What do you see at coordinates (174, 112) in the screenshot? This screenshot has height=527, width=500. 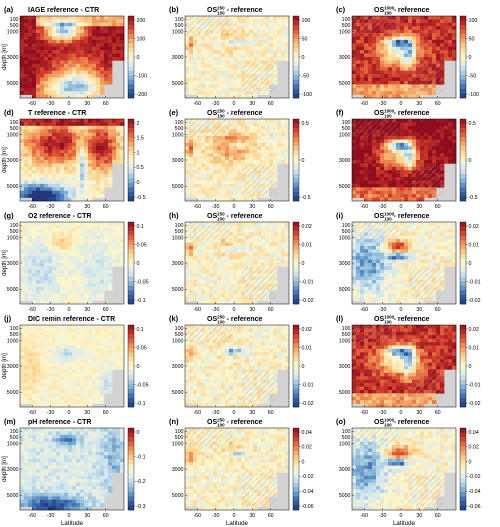 I see `panel-label: (e)` at bounding box center [174, 112].